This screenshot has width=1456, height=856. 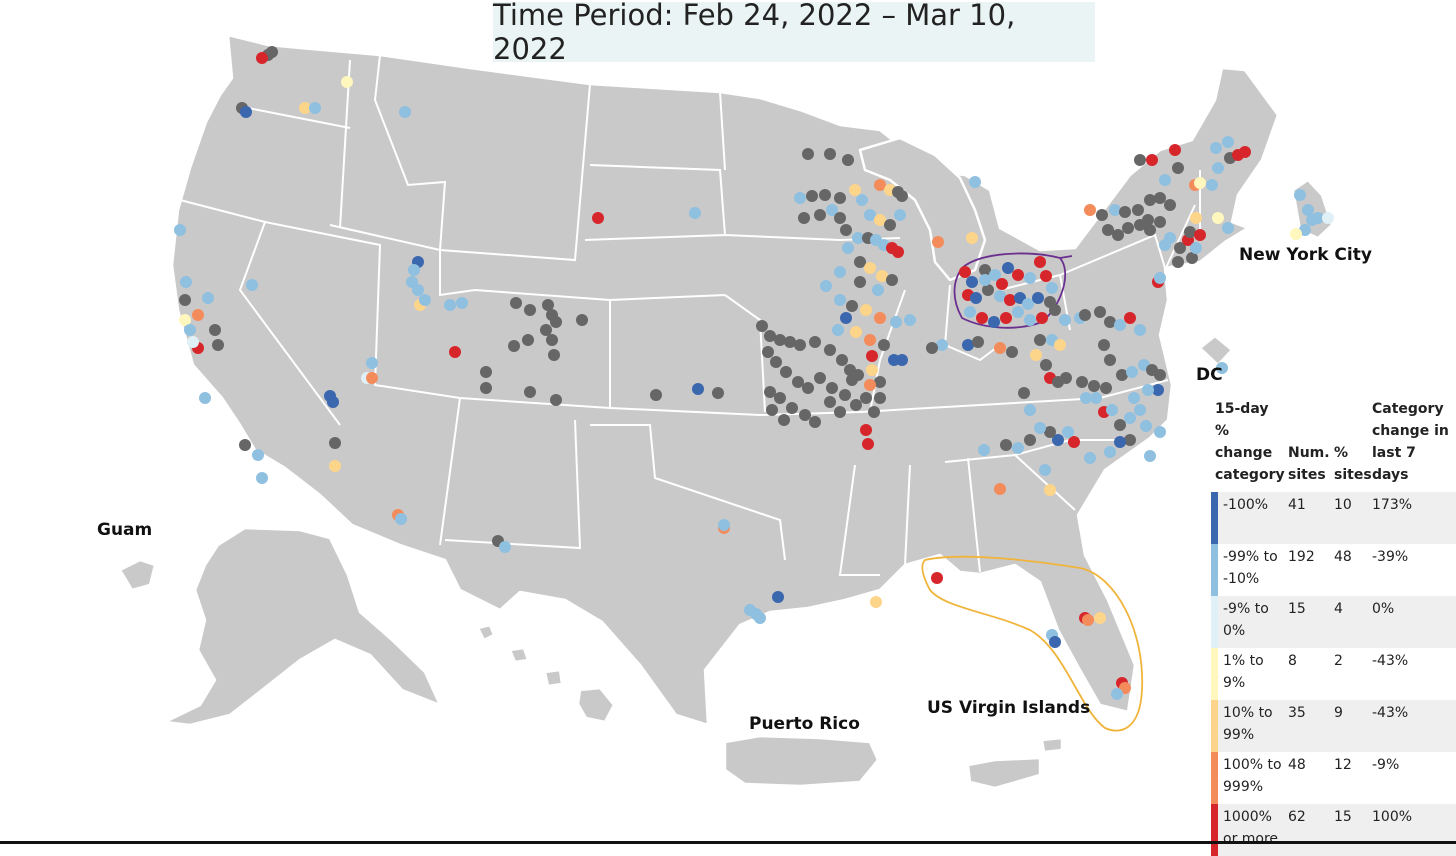 I want to click on florida-highlight-circle, so click(x=1032, y=643).